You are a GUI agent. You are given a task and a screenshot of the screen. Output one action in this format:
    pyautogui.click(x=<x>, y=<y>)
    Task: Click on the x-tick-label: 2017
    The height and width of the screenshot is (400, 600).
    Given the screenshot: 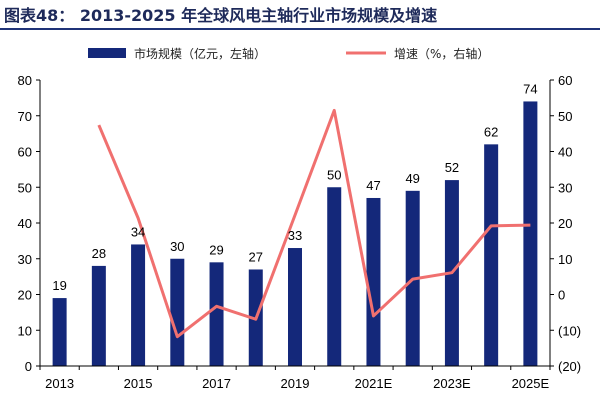 What is the action you would take?
    pyautogui.click(x=216, y=383)
    